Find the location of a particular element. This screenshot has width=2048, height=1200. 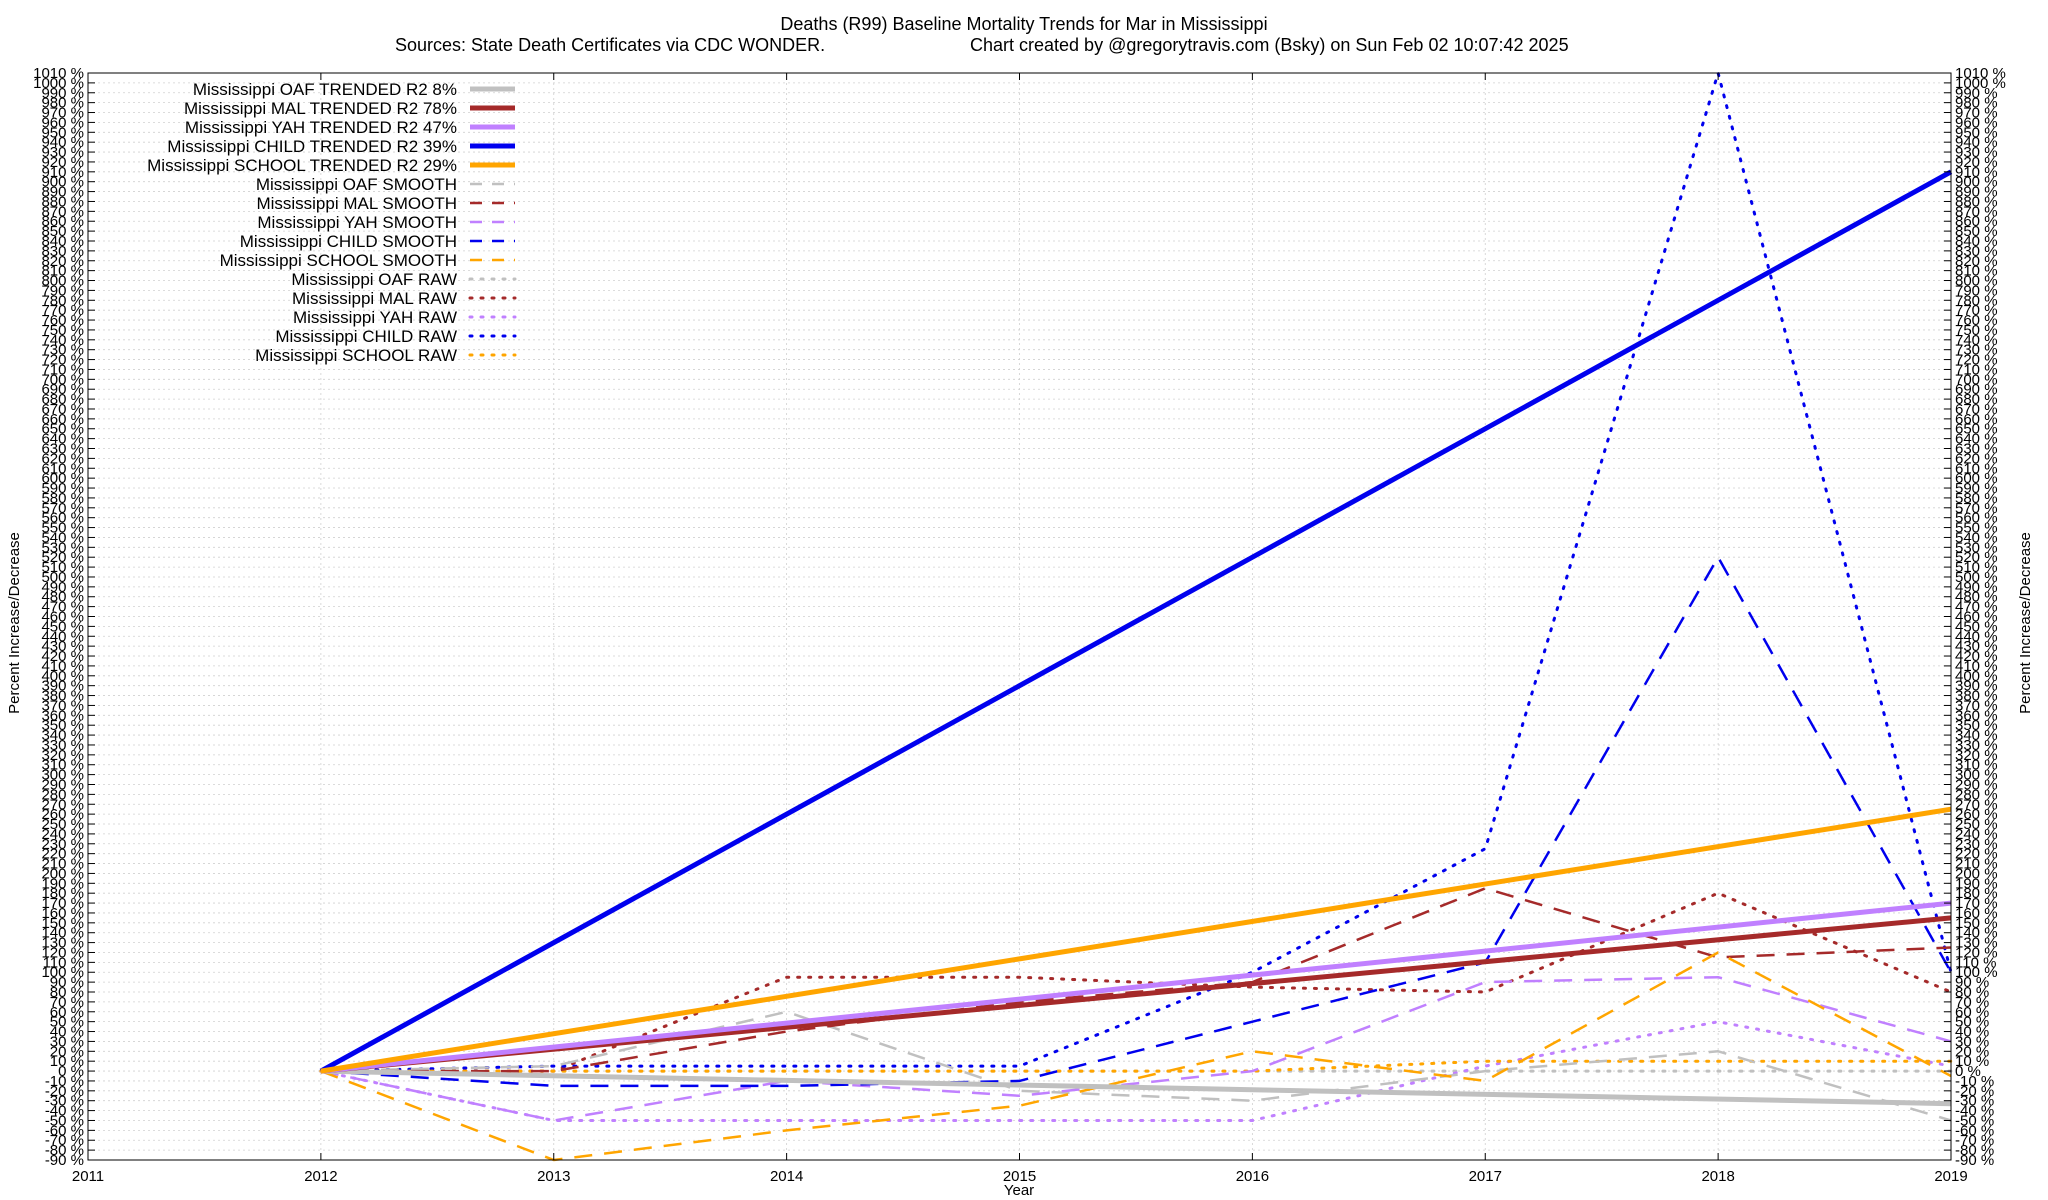

y-tick-label-right: 430 % is located at coordinates (1976, 646).